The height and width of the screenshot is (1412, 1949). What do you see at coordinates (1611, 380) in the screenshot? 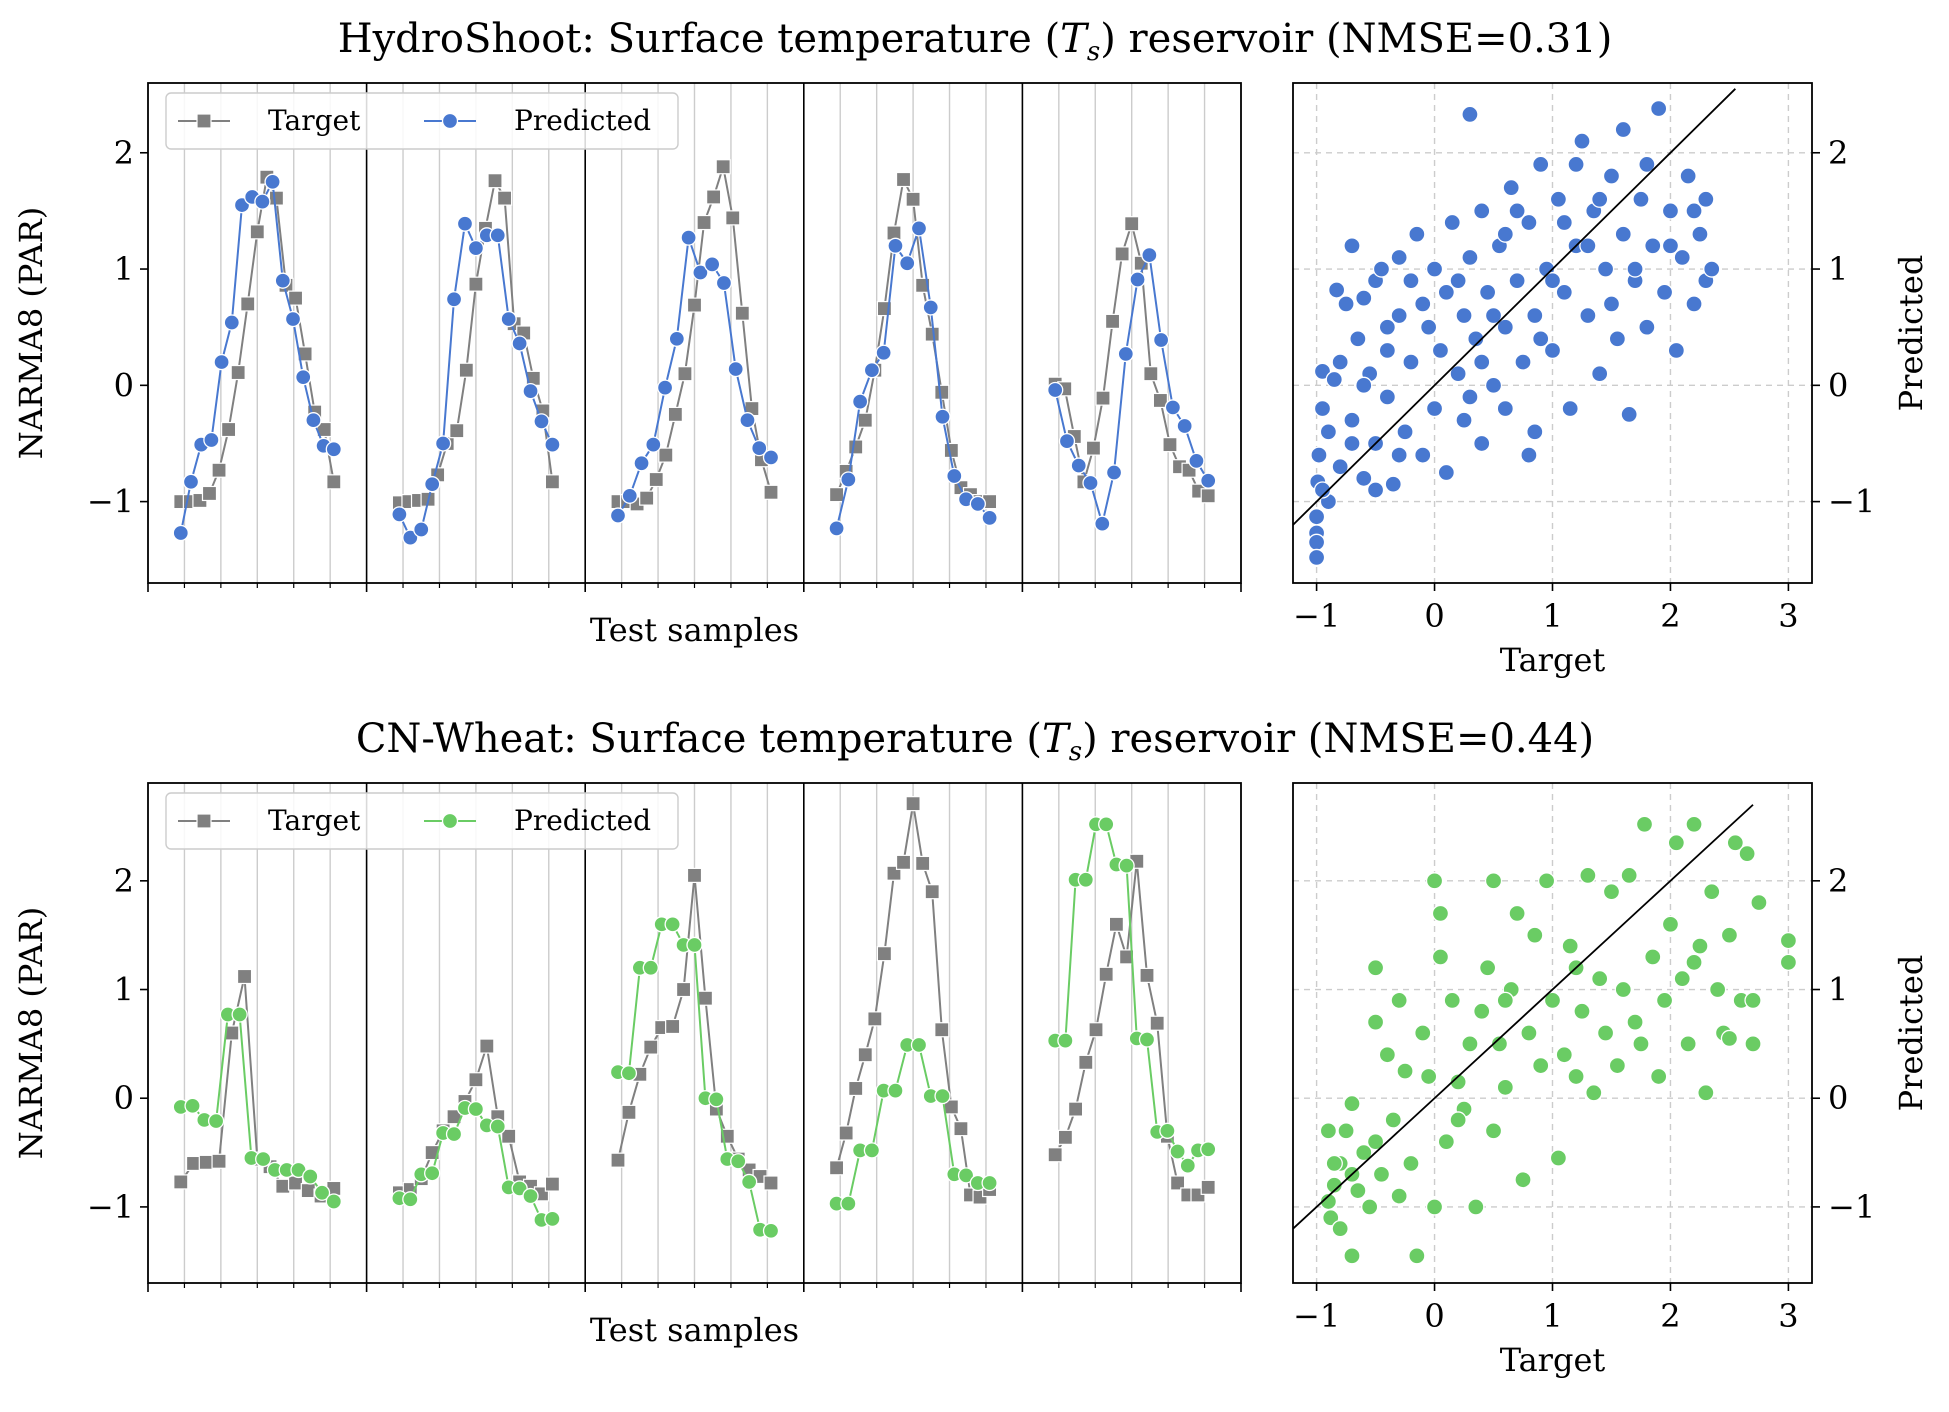
I see `scatter-panel-hydroshoot: −1 0 1 2 3 −1 0 1 2 Target Predicted` at bounding box center [1611, 380].